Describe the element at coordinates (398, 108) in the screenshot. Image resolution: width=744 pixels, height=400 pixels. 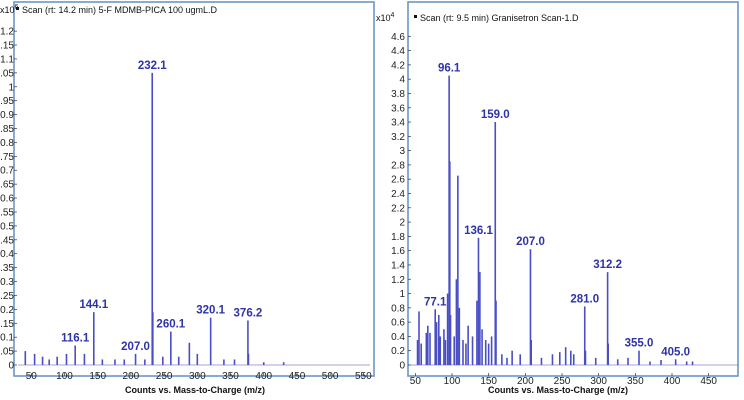
I see `y-tick-label: 3.6` at that location.